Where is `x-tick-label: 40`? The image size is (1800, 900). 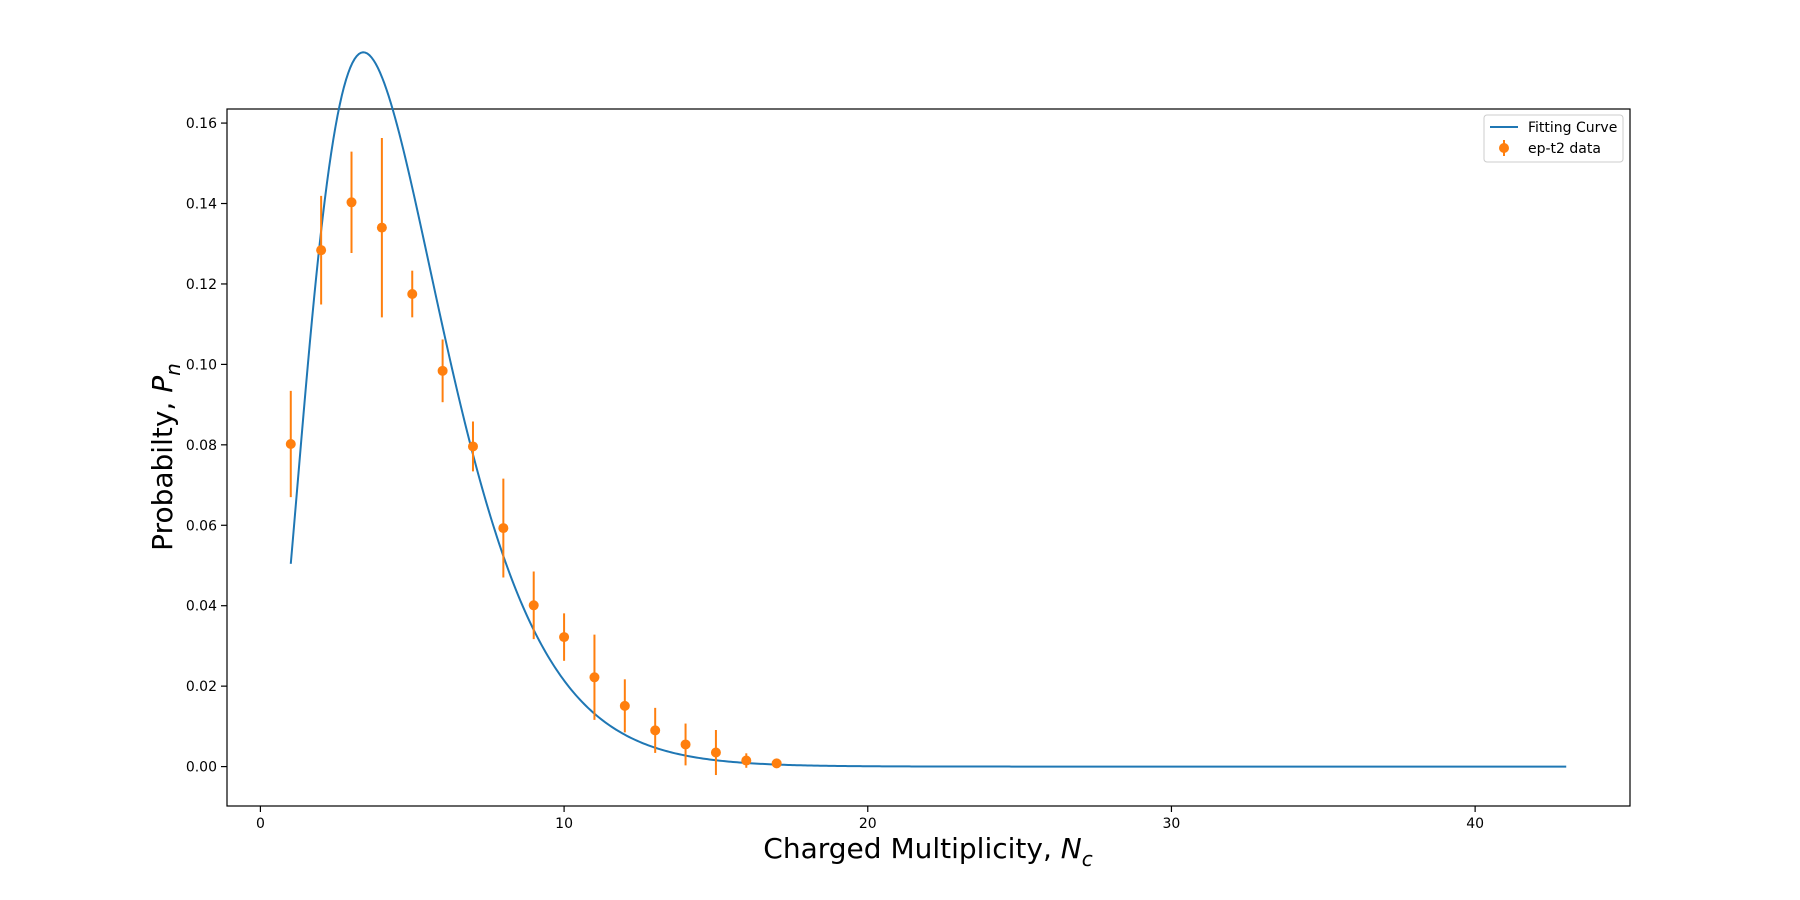
x-tick-label: 40 is located at coordinates (1475, 824).